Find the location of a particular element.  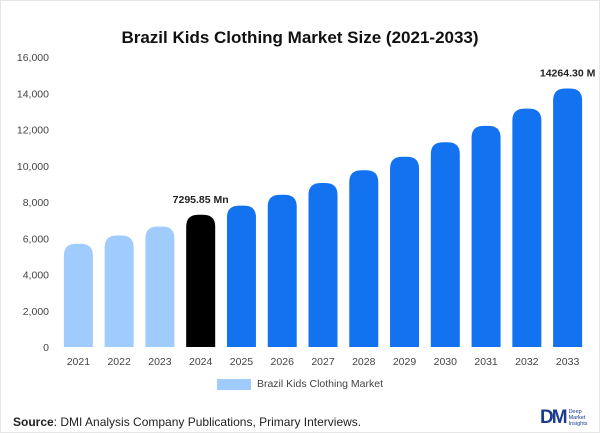

logo-mark: DM is located at coordinates (554, 417).